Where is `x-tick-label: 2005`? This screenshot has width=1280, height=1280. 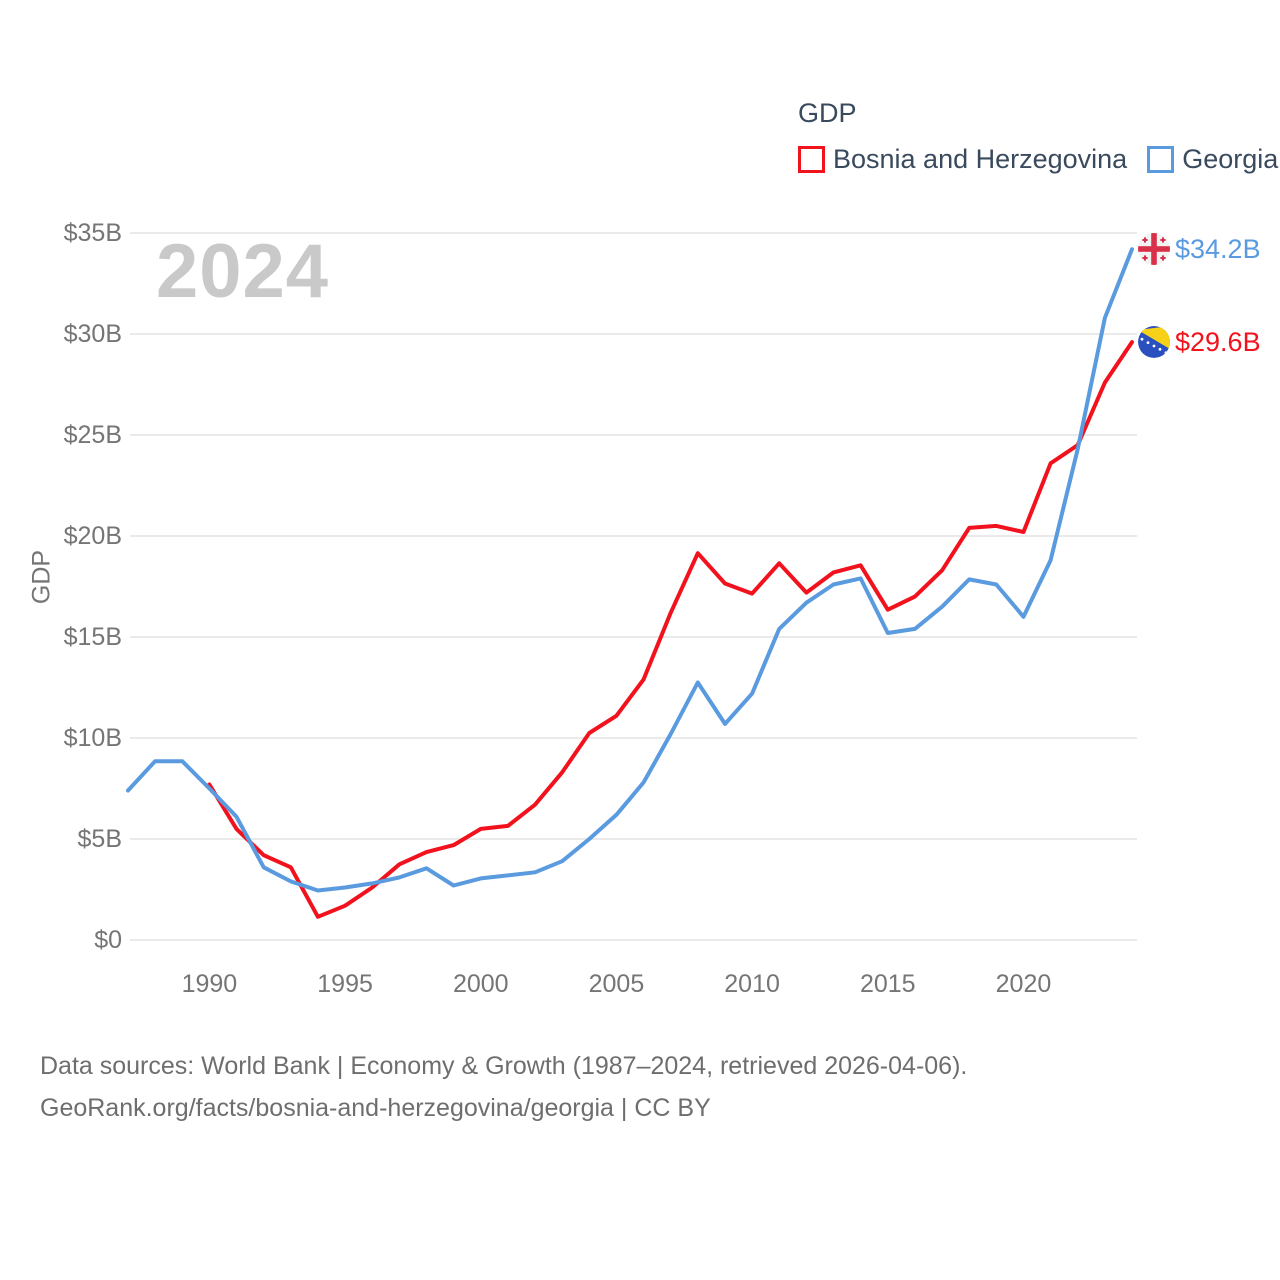 x-tick-label: 2005 is located at coordinates (616, 984).